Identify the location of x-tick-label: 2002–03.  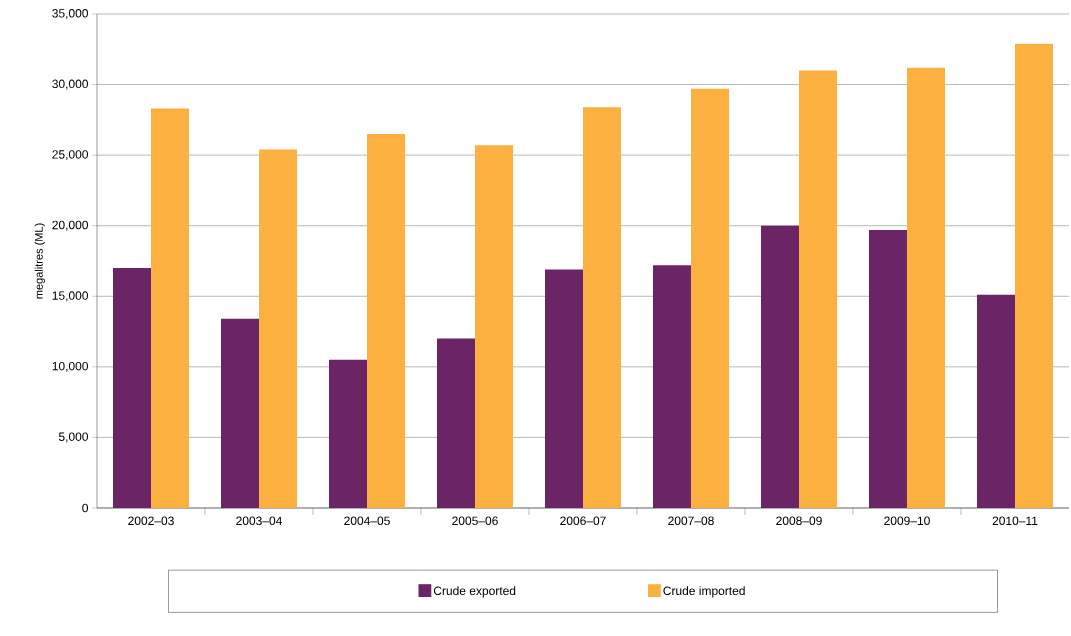
(151, 521).